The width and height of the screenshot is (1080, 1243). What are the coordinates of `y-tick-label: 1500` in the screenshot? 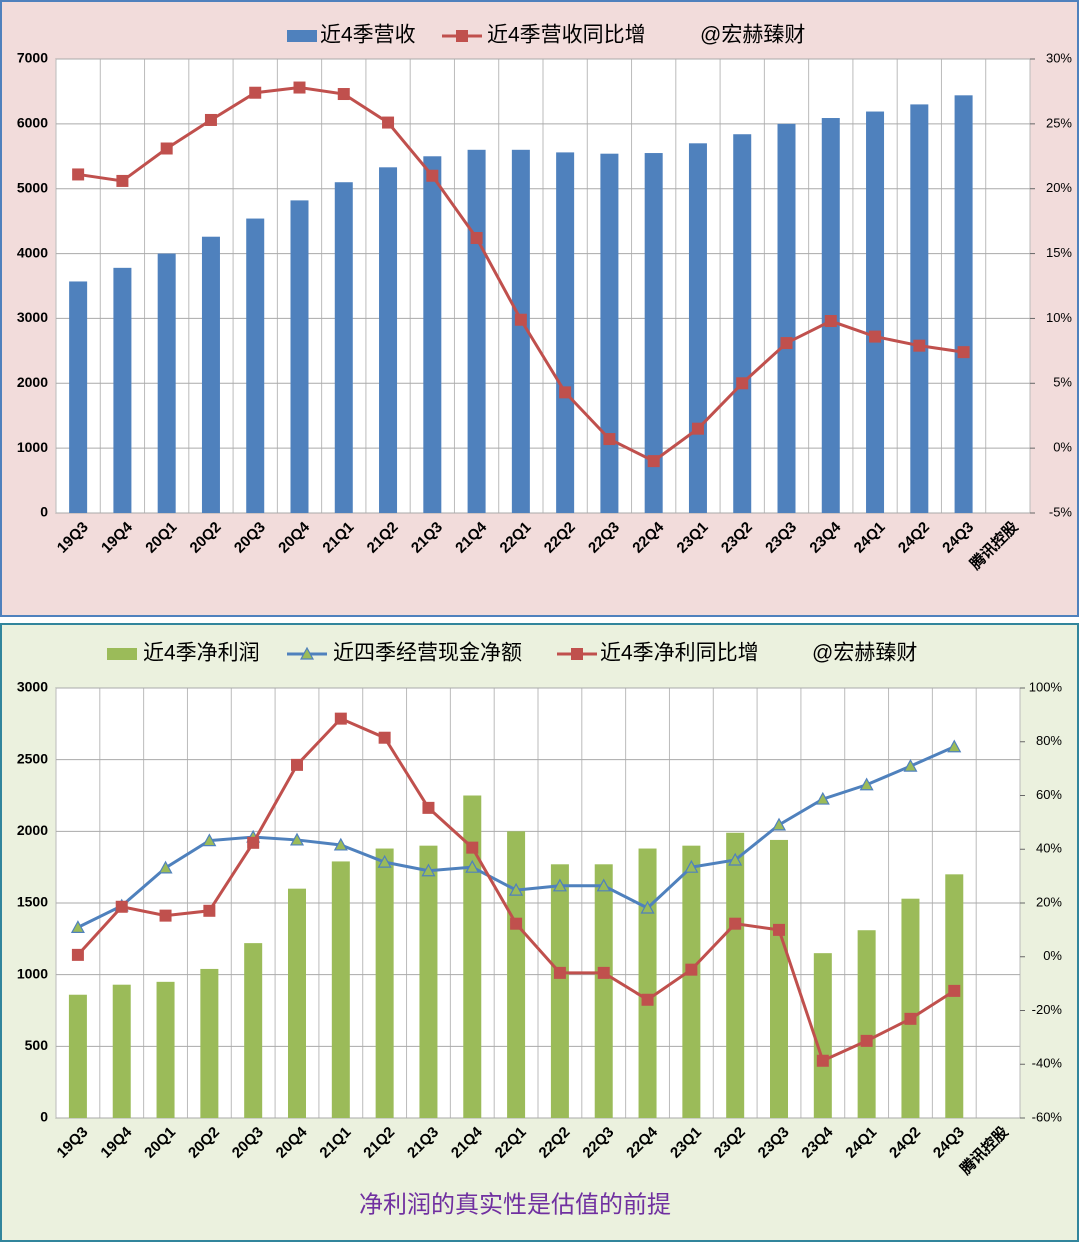 It's located at (32, 902).